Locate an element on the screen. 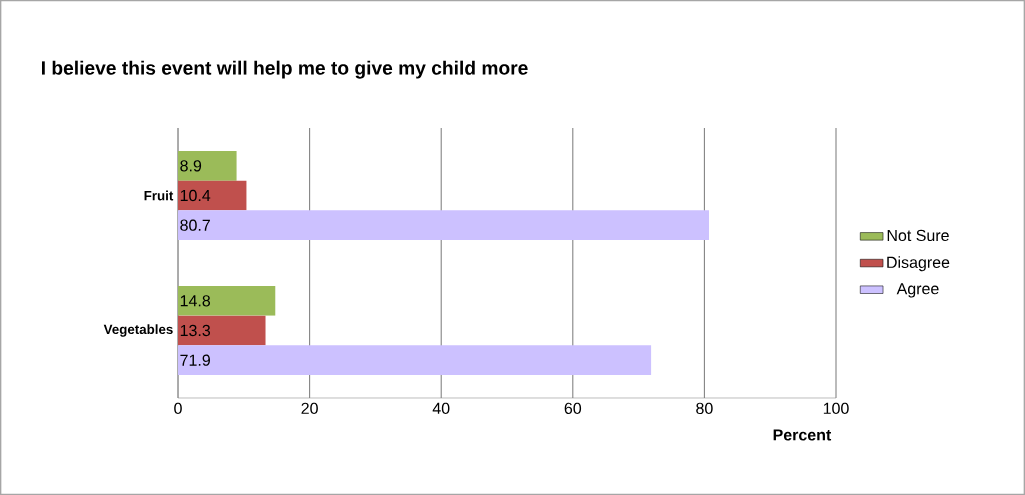  y-tick-label: Fruit is located at coordinates (159, 195).